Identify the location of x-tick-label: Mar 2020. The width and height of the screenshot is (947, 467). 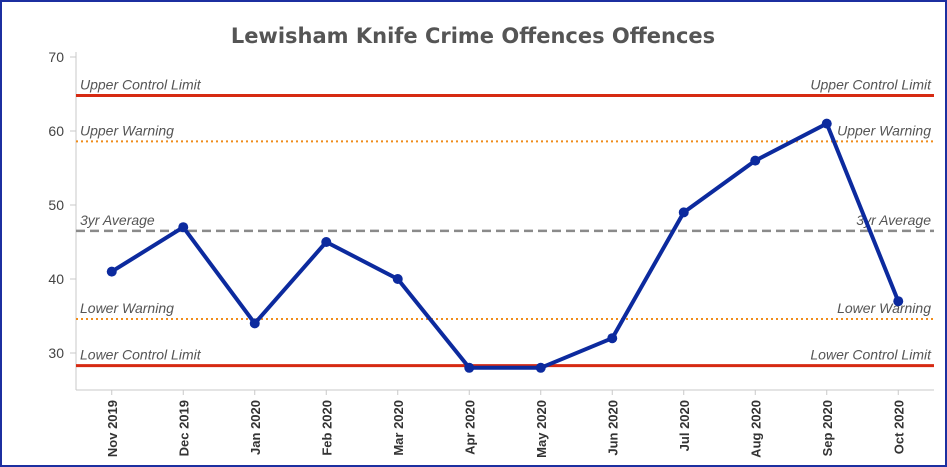
(398, 428).